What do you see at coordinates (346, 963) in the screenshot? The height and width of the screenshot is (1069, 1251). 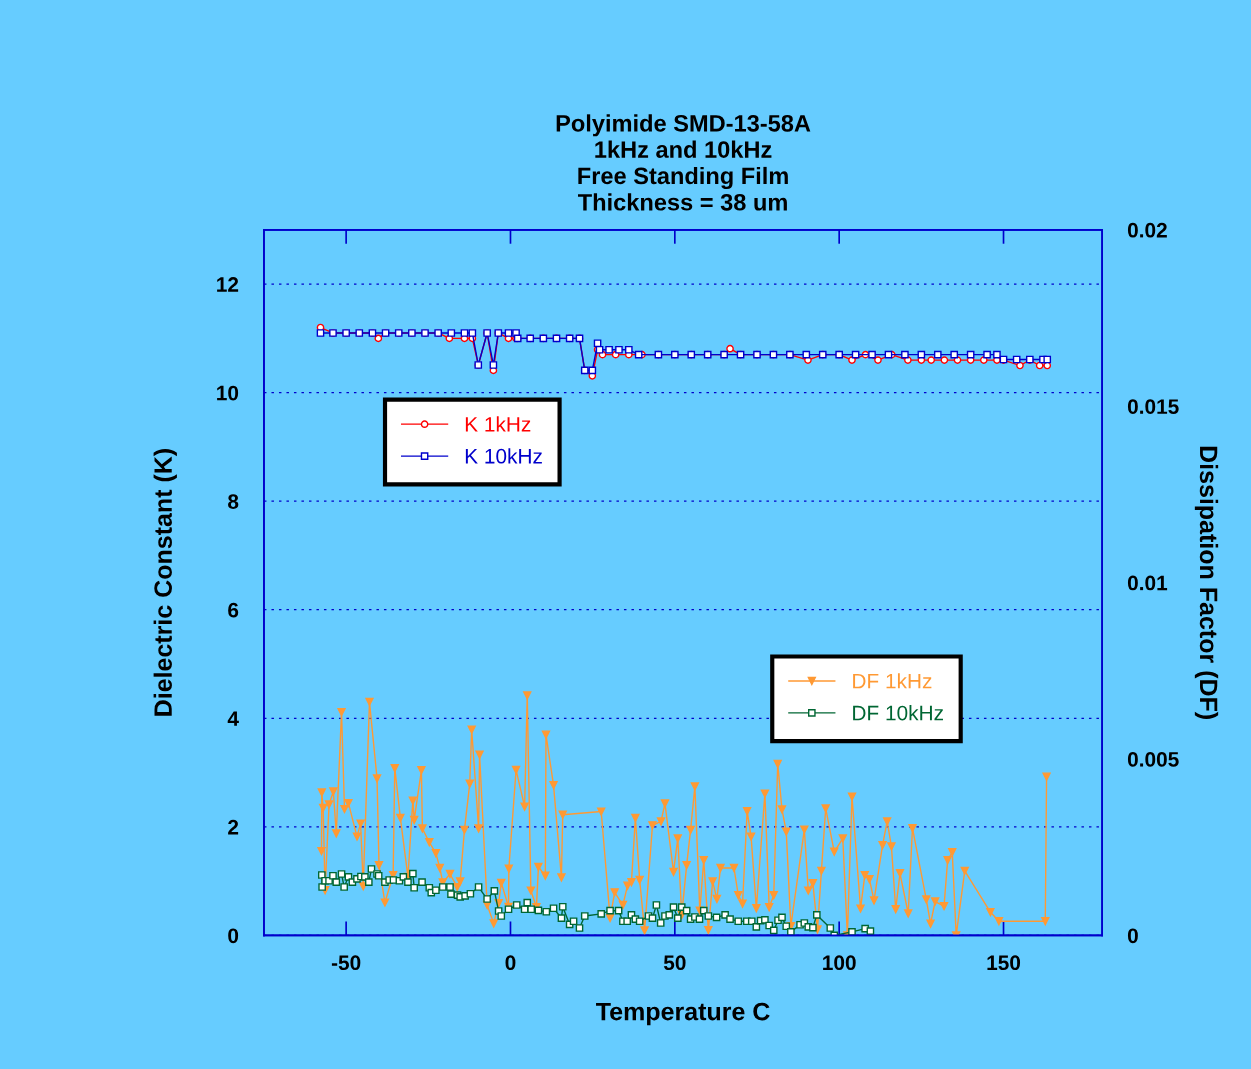 I see `x-tick-label: -50` at bounding box center [346, 963].